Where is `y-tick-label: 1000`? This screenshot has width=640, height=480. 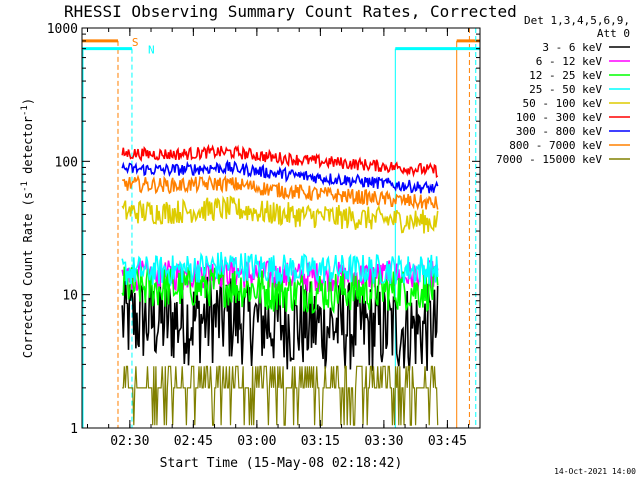
y-tick-label: 1000 is located at coordinates (62, 29).